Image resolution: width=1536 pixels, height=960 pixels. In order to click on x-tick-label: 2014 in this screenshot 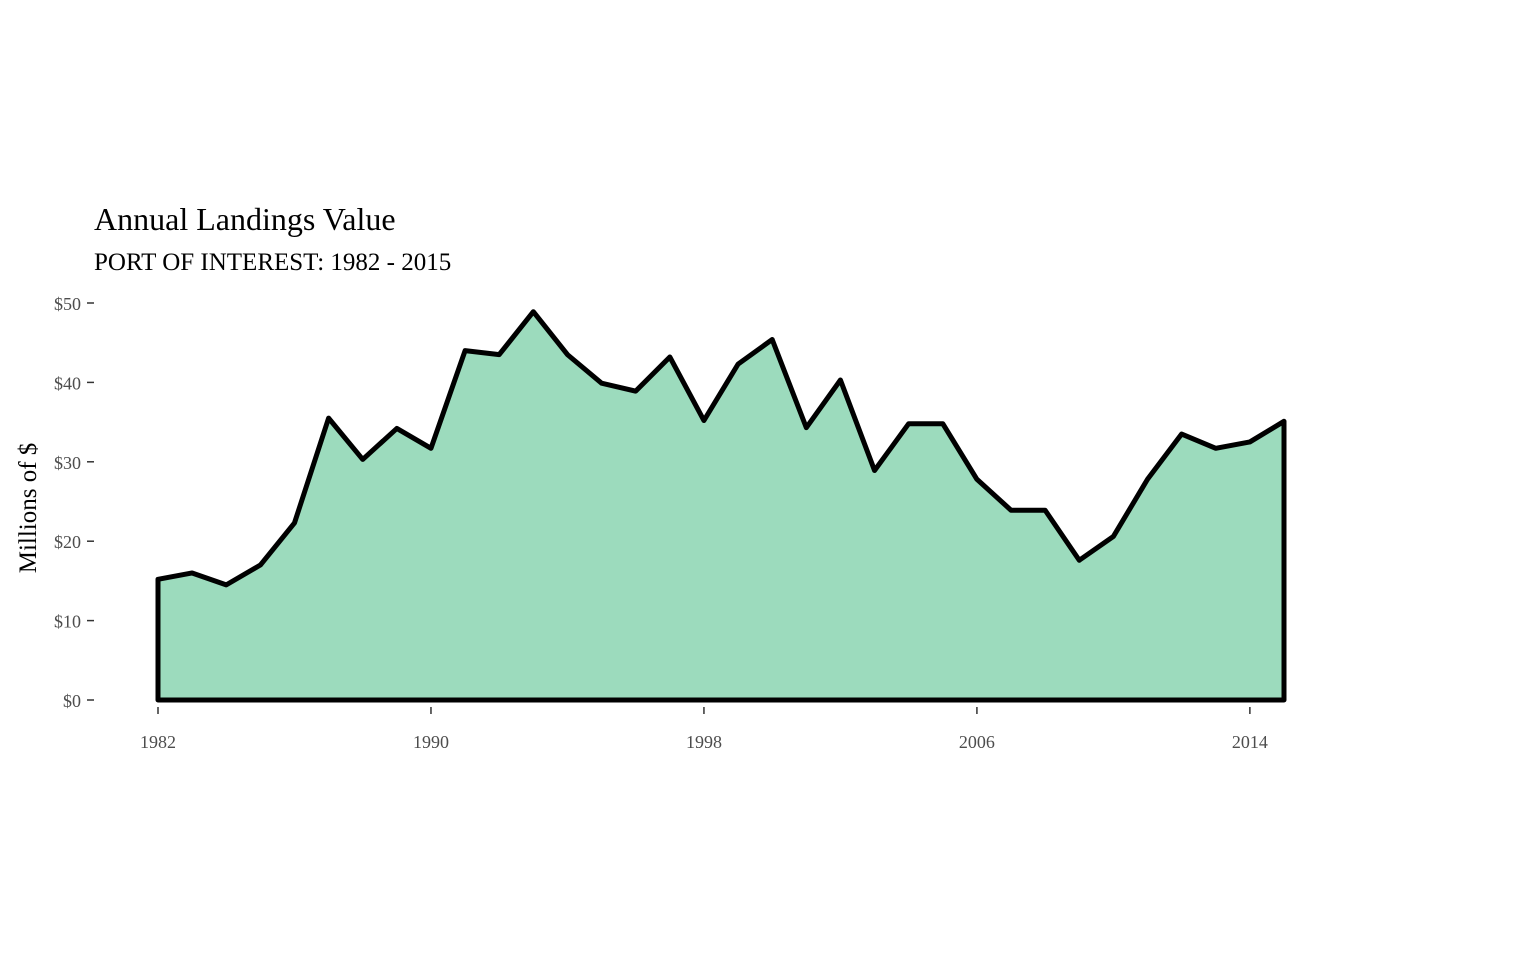, I will do `click(1250, 742)`.